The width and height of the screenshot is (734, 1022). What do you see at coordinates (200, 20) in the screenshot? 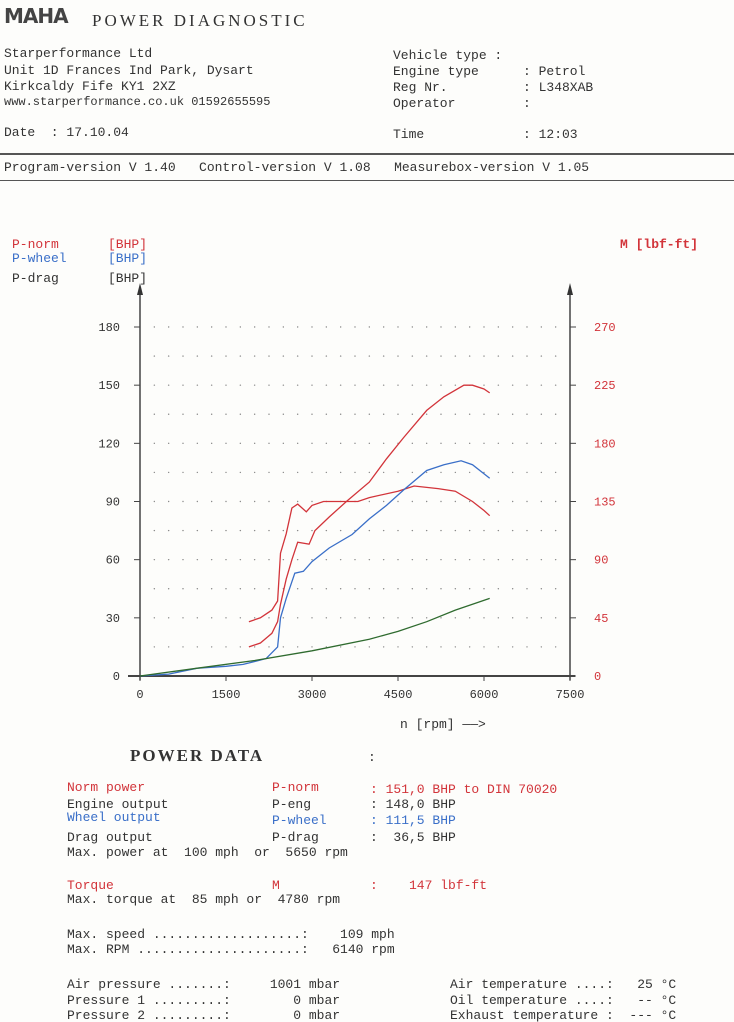
I see `report-title: POWER DIAGNOSTIC` at bounding box center [200, 20].